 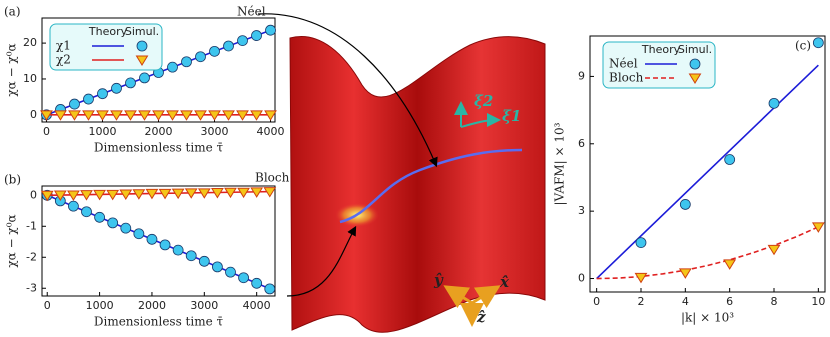 What do you see at coordinates (31, 225) in the screenshot?
I see `y-tick-label: -1` at bounding box center [31, 225].